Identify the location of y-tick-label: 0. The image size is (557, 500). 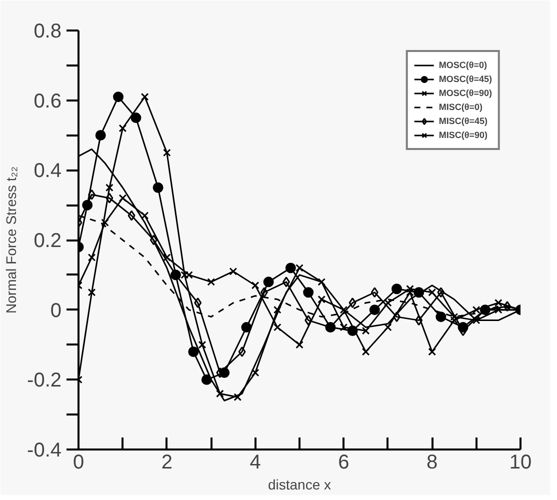
(56, 311).